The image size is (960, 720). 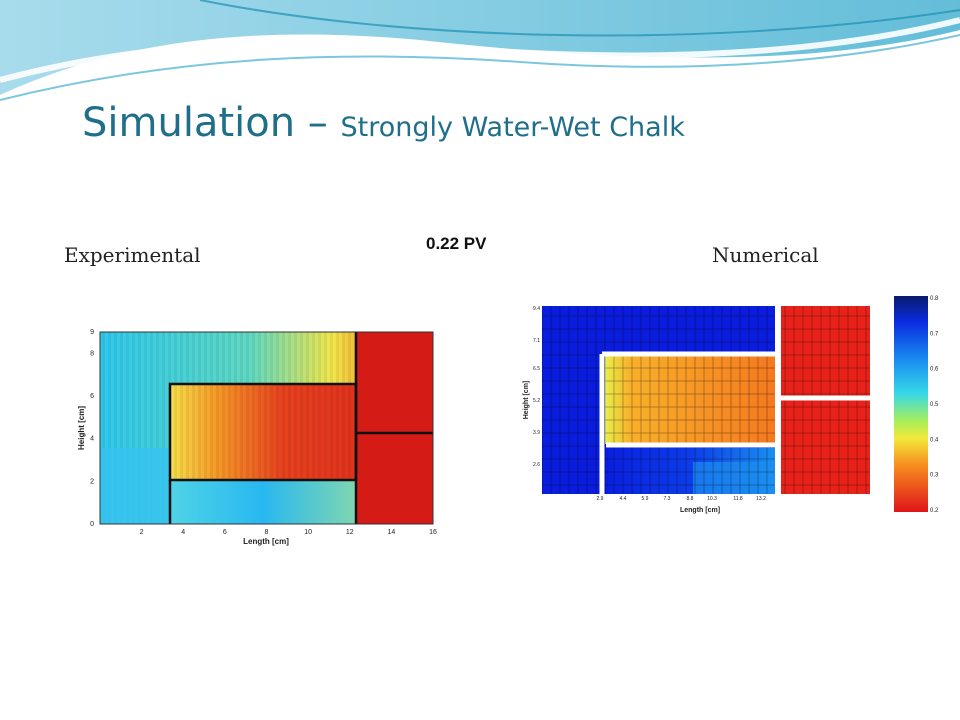 What do you see at coordinates (456, 243) in the screenshot?
I see `pore-volume-label: 0.22 PV` at bounding box center [456, 243].